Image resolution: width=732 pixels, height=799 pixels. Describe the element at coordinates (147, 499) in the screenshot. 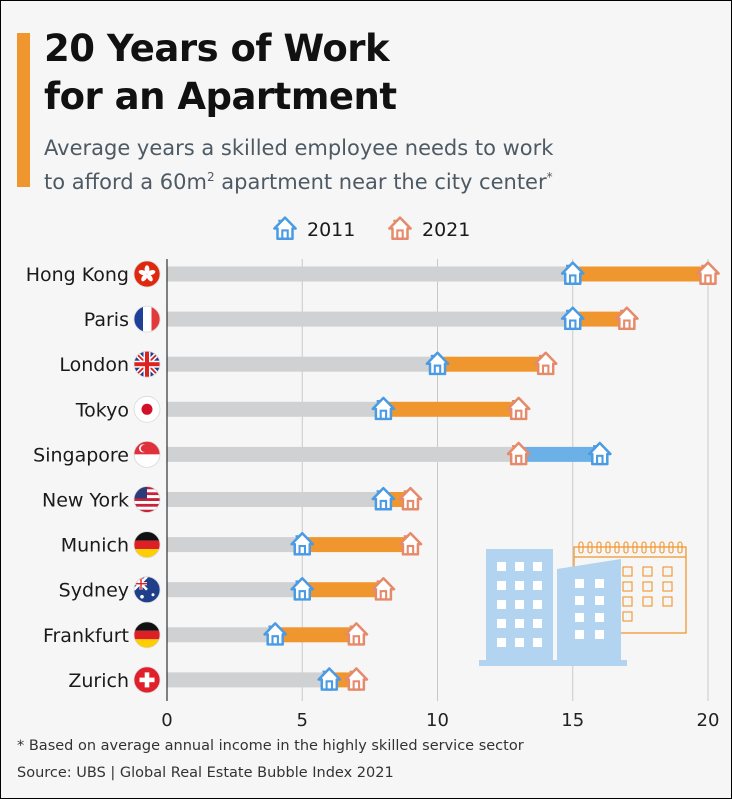

I see `usa-flag` at that location.